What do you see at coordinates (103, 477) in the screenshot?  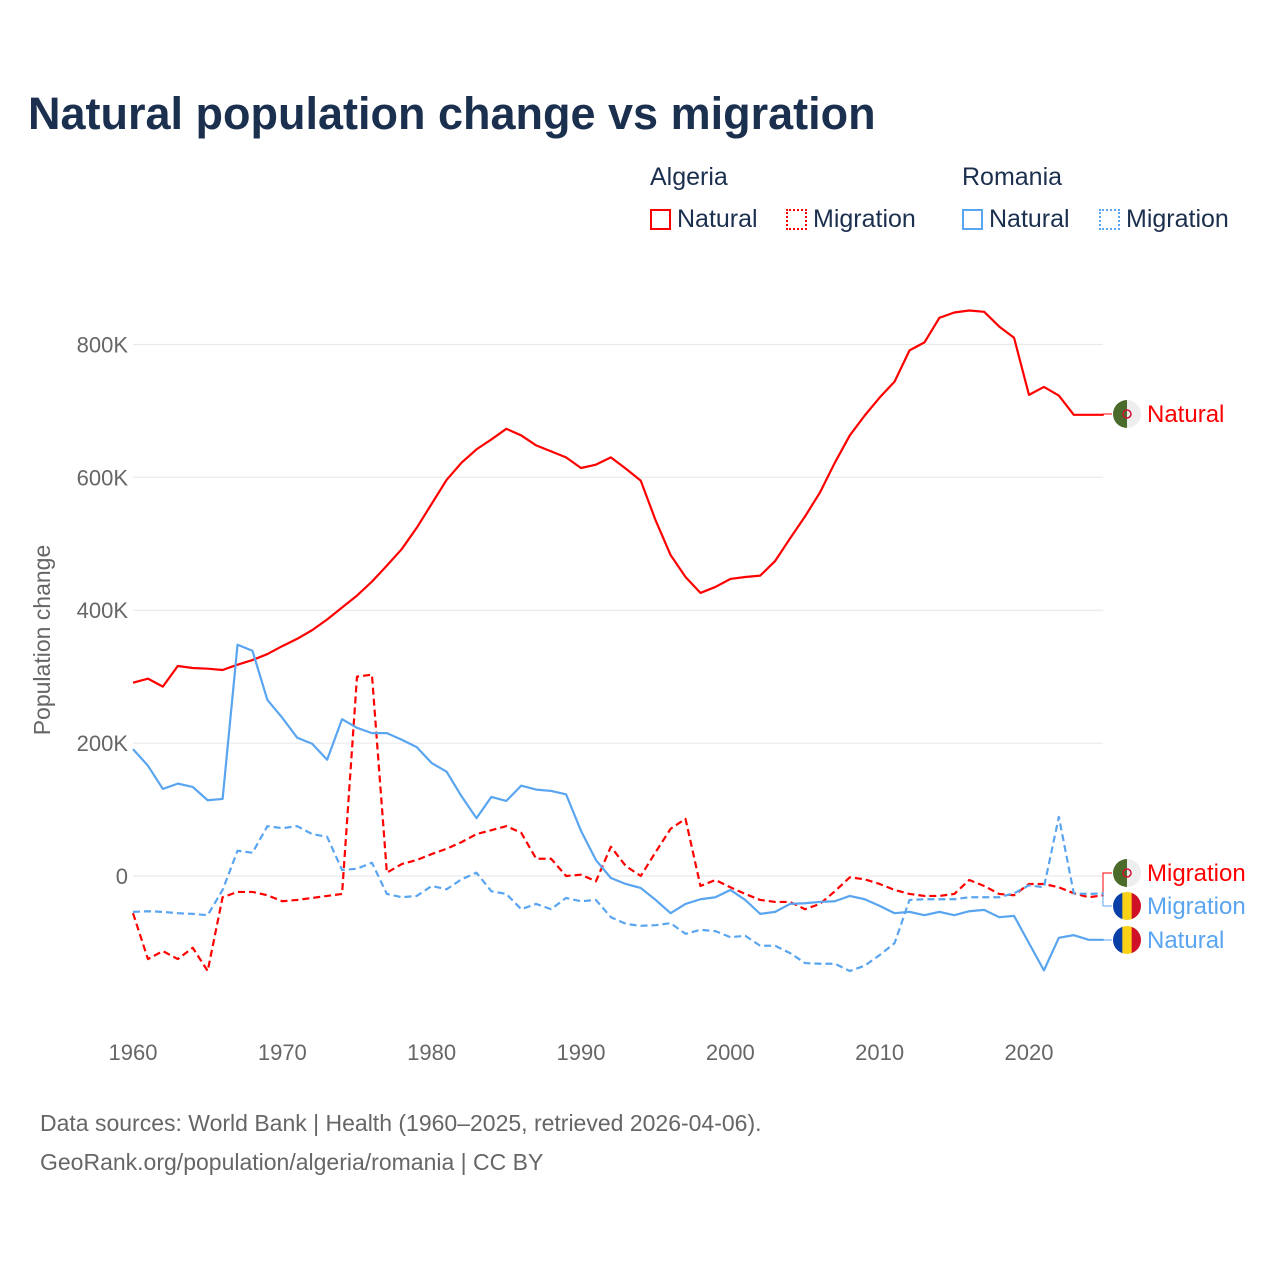 I see `y-tick-label: 600K` at bounding box center [103, 477].